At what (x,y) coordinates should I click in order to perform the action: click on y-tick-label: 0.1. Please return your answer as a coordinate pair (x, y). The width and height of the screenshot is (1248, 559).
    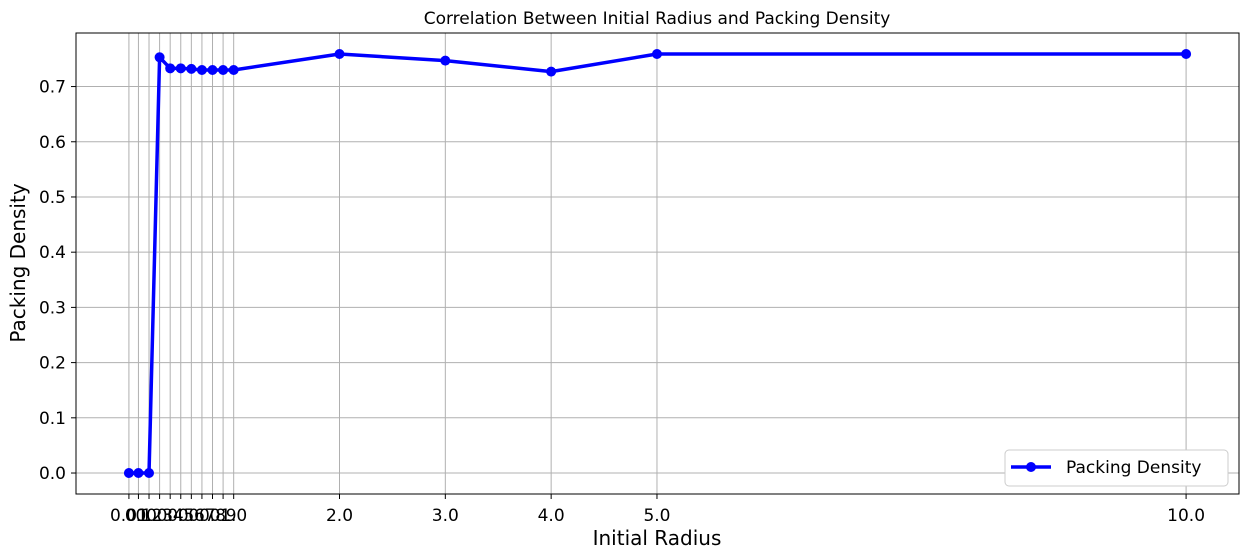
    Looking at the image, I should click on (52, 419).